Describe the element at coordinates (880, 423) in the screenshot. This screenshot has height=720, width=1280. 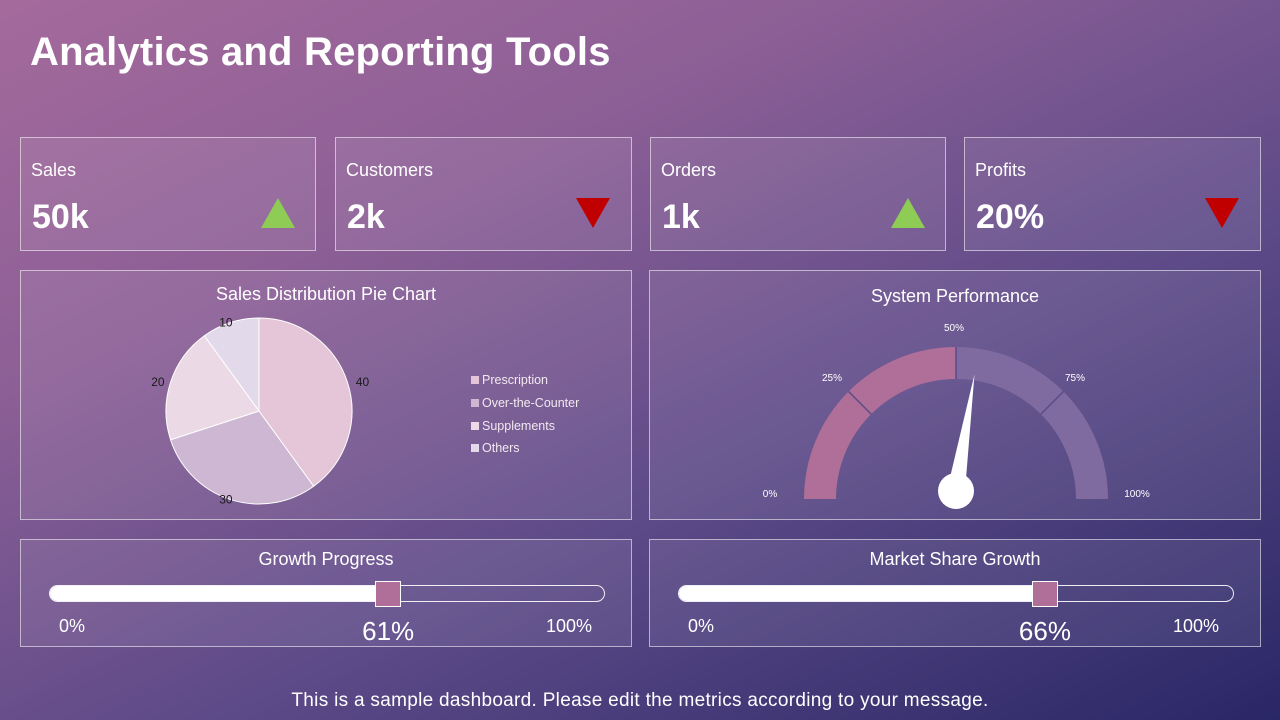
I see `gauge-filled-band` at that location.